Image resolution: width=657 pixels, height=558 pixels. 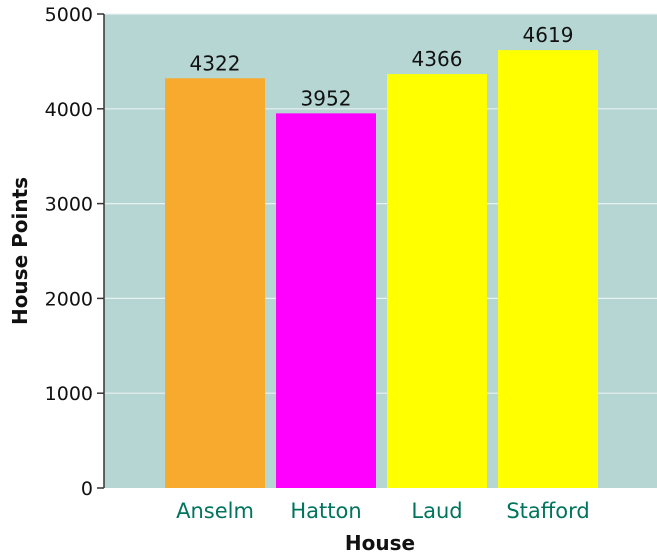 I want to click on value-label-laud: 4366, so click(x=437, y=59).